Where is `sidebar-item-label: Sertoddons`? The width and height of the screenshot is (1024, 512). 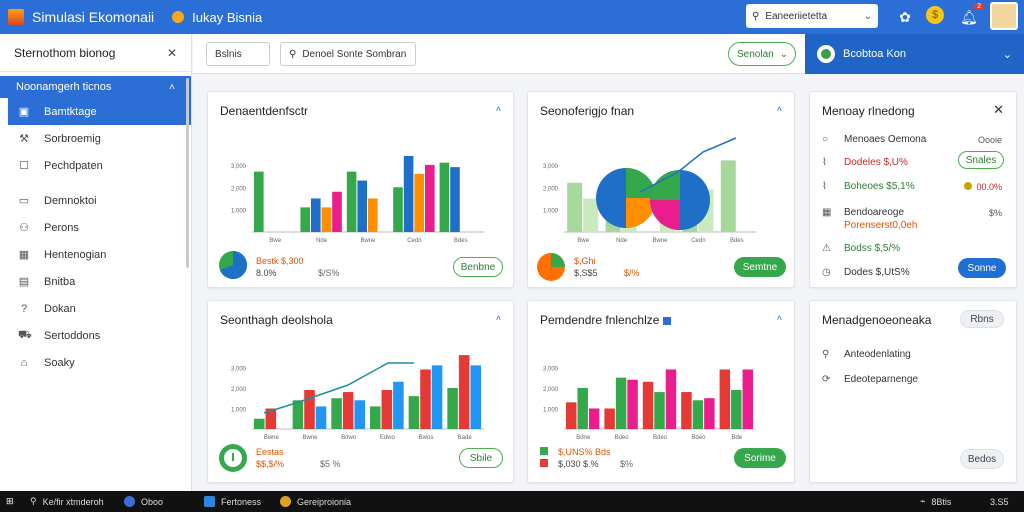
sidebar-item-label: Sertoddons is located at coordinates (72, 335).